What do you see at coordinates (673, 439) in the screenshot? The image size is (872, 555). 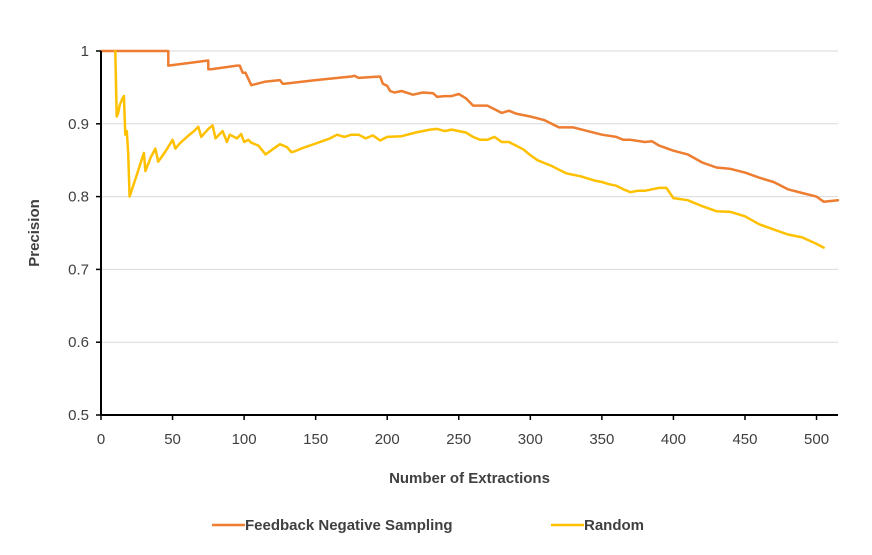 I see `x-tick-label: 400` at bounding box center [673, 439].